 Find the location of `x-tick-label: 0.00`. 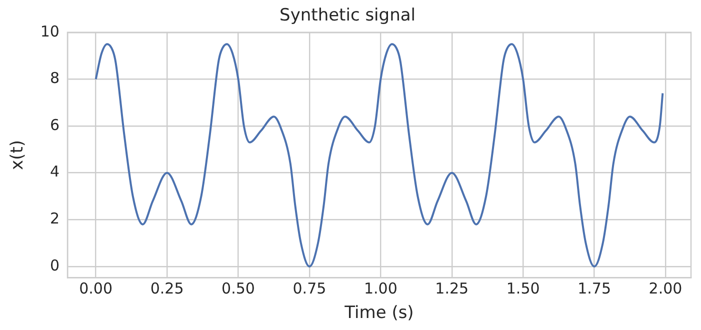

x-tick-label: 0.00 is located at coordinates (96, 288).